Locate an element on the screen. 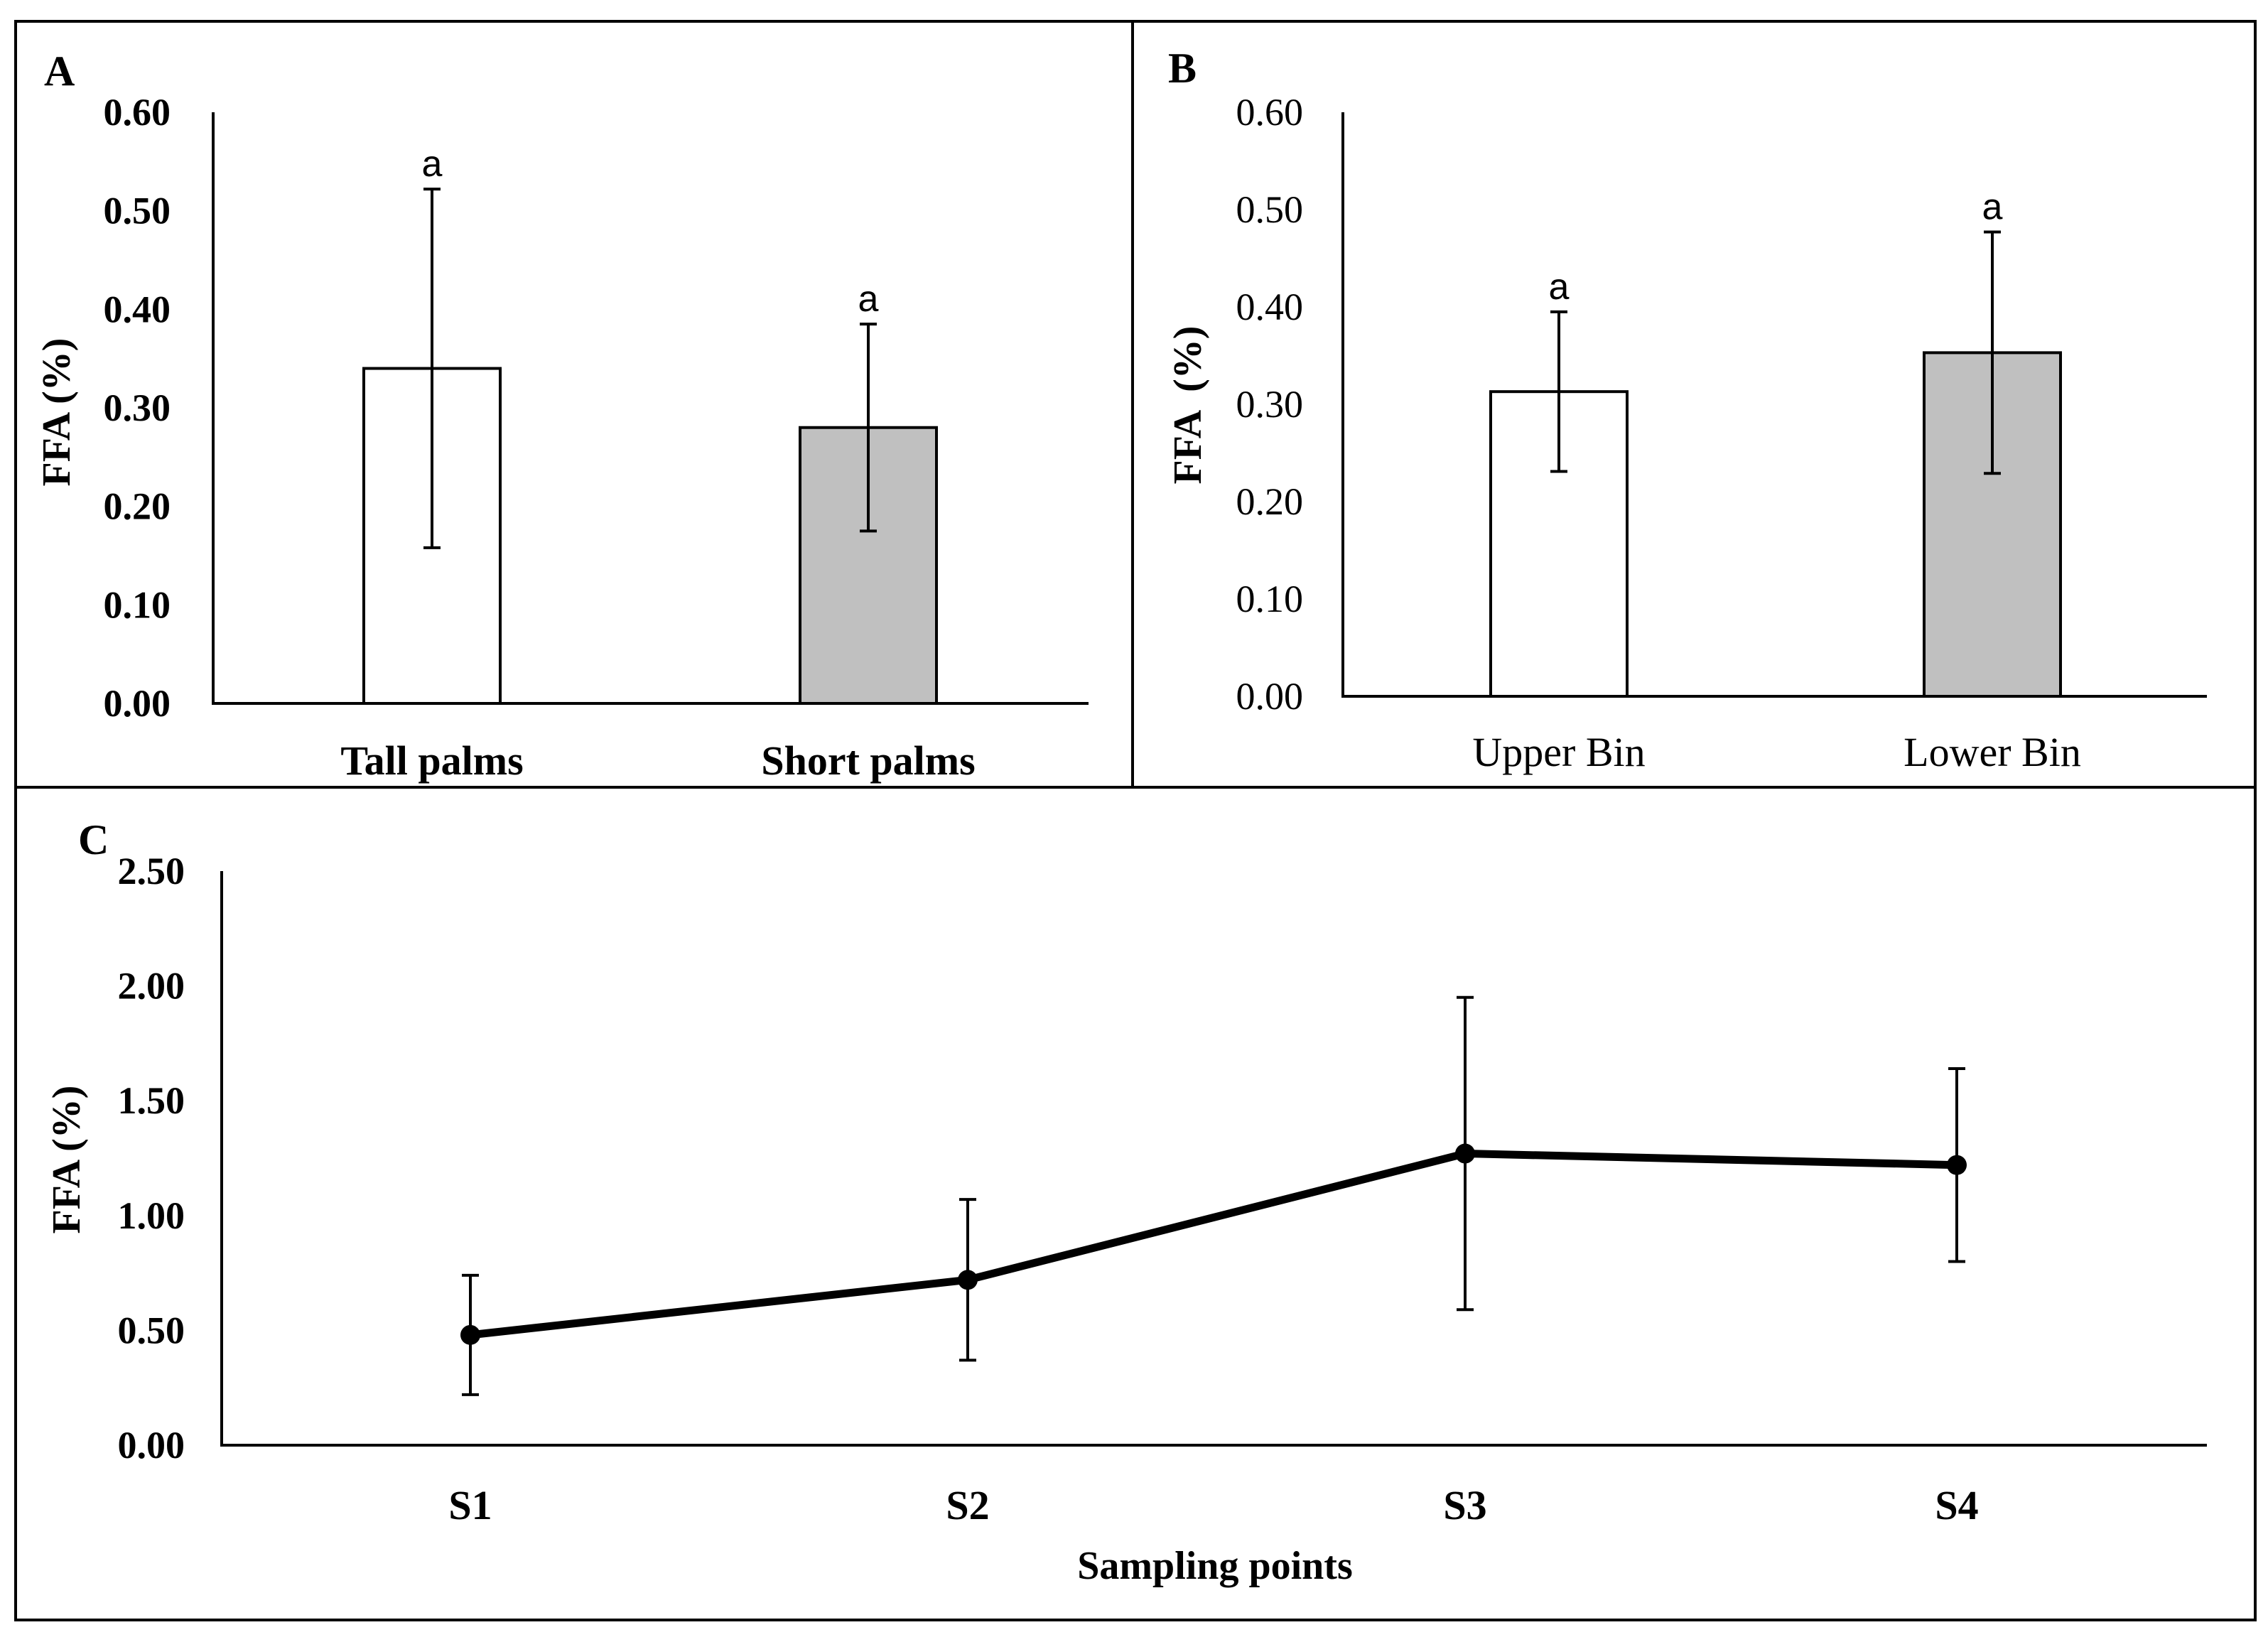  panel-a-y-tick-label: 0.20 is located at coordinates (137, 506).